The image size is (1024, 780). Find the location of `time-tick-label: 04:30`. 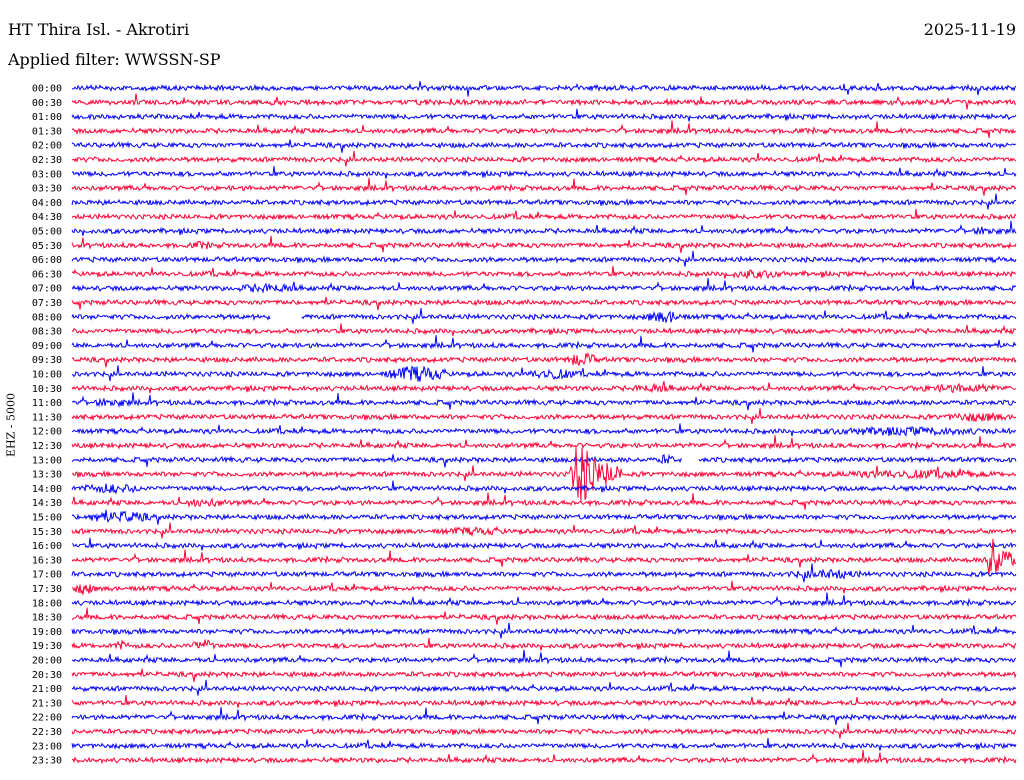

time-tick-label: 04:30 is located at coordinates (47, 217).